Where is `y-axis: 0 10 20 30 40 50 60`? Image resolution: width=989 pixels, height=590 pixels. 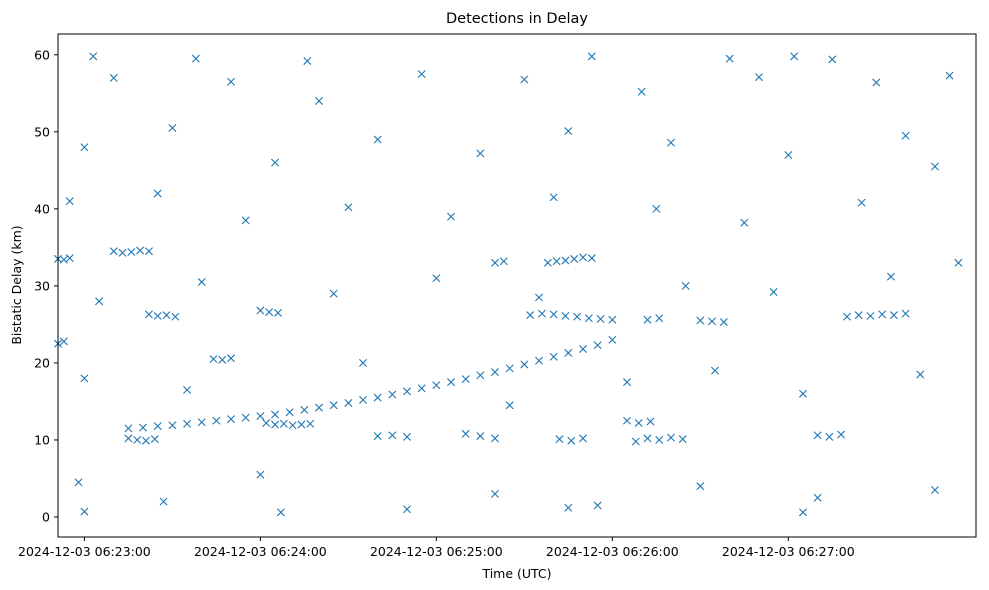
y-axis: 0 10 20 30 40 50 60 is located at coordinates (46, 285).